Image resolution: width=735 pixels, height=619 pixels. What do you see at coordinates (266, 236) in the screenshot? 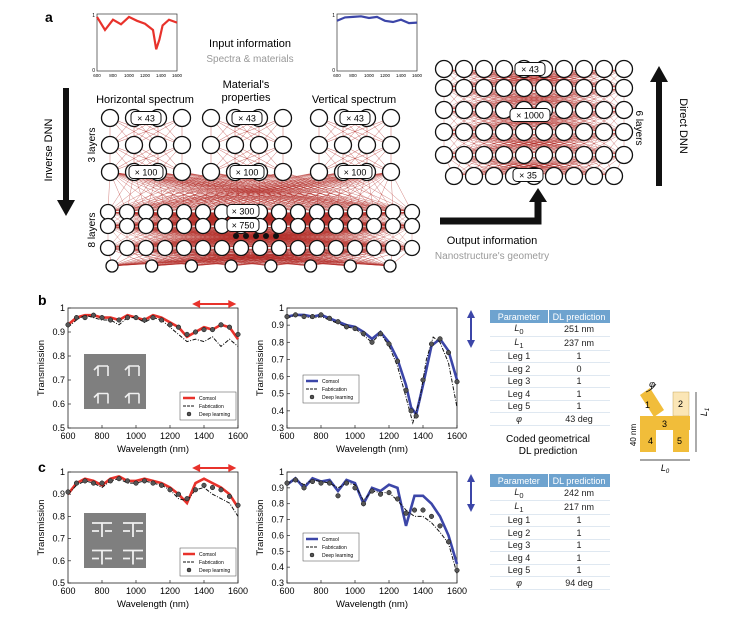
I see `ellipsis-dot` at bounding box center [266, 236].